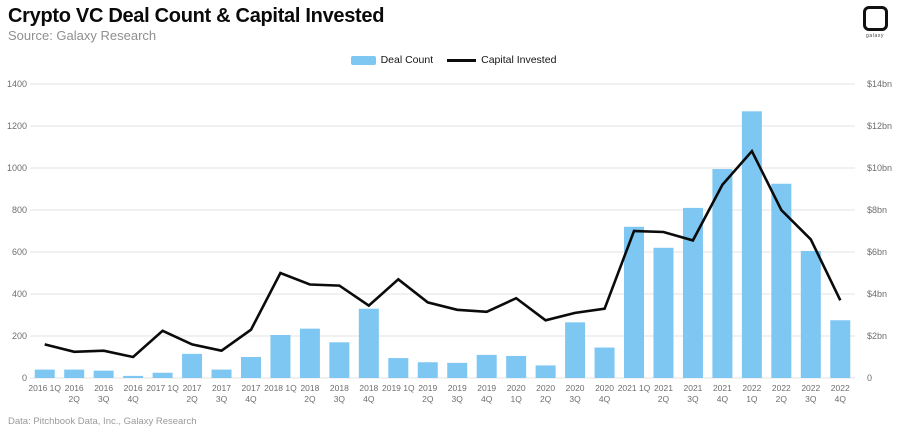 This screenshot has width=907, height=432. I want to click on bar-2016-1Q, so click(44, 373).